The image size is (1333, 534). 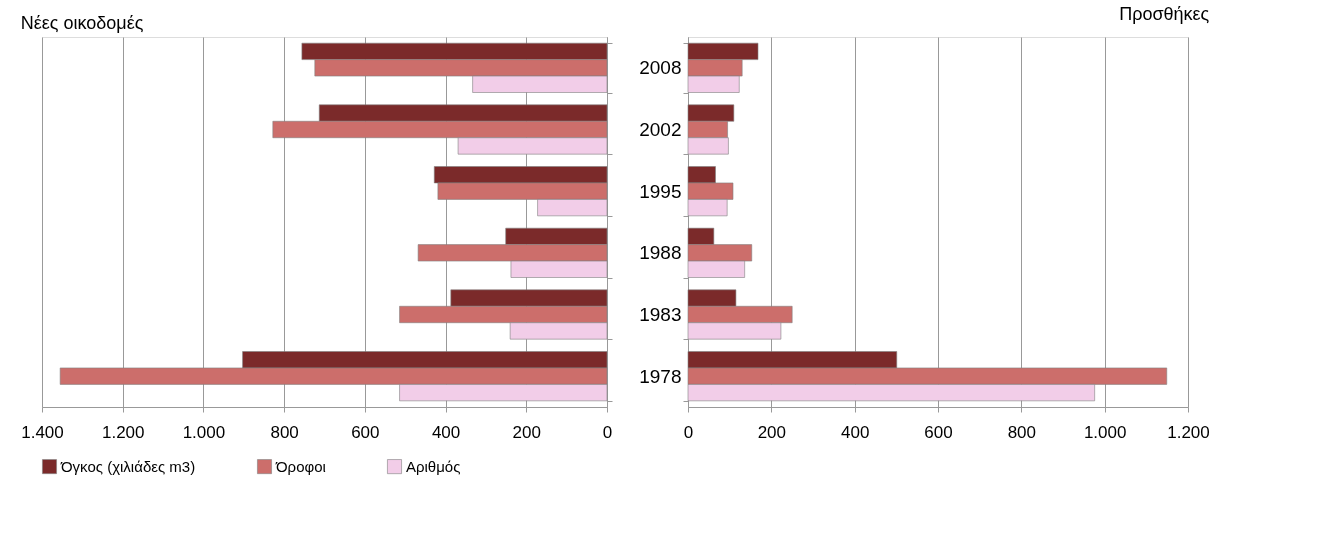 I want to click on y-tick-label: 1995, so click(x=660, y=191).